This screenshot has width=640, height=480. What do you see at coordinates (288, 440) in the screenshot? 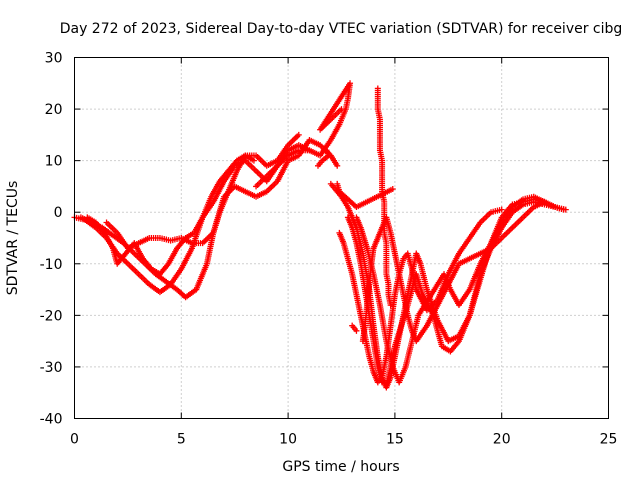
I see `x-tick-label: 10` at bounding box center [288, 440].